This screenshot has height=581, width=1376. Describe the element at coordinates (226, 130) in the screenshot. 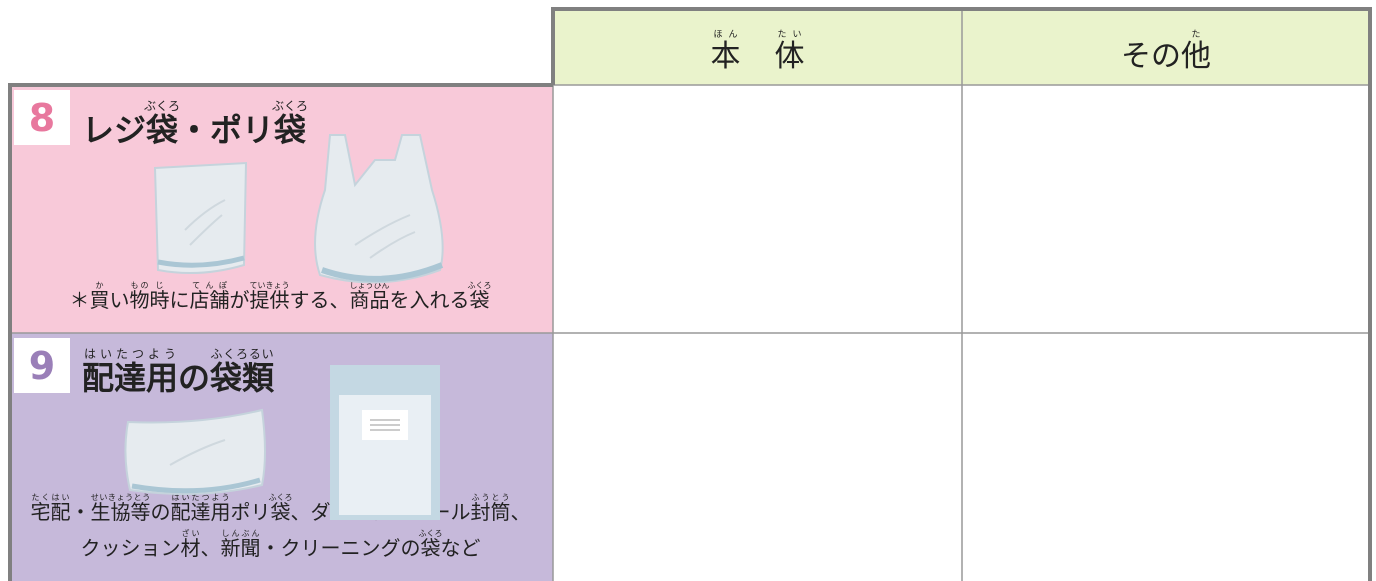

I see `text: ・ポリ` at that location.